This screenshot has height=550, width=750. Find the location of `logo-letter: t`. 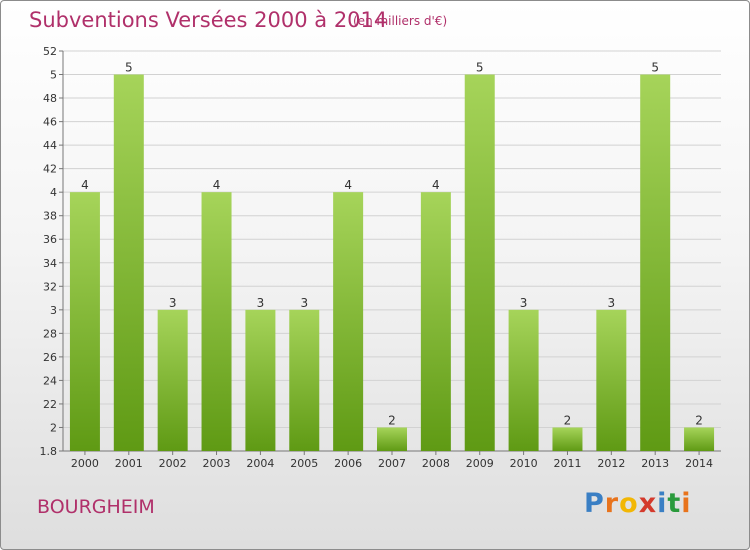

logo-letter: t is located at coordinates (674, 503).